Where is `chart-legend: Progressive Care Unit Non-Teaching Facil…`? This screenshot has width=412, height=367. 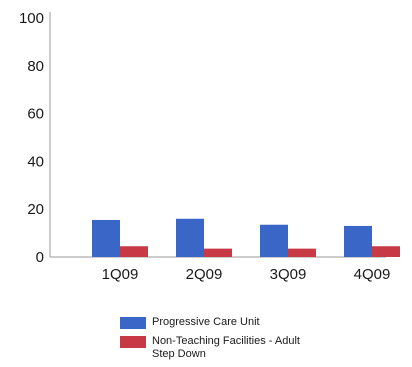 chart-legend: Progressive Care Unit Non-Teaching Facil… is located at coordinates (230, 341).